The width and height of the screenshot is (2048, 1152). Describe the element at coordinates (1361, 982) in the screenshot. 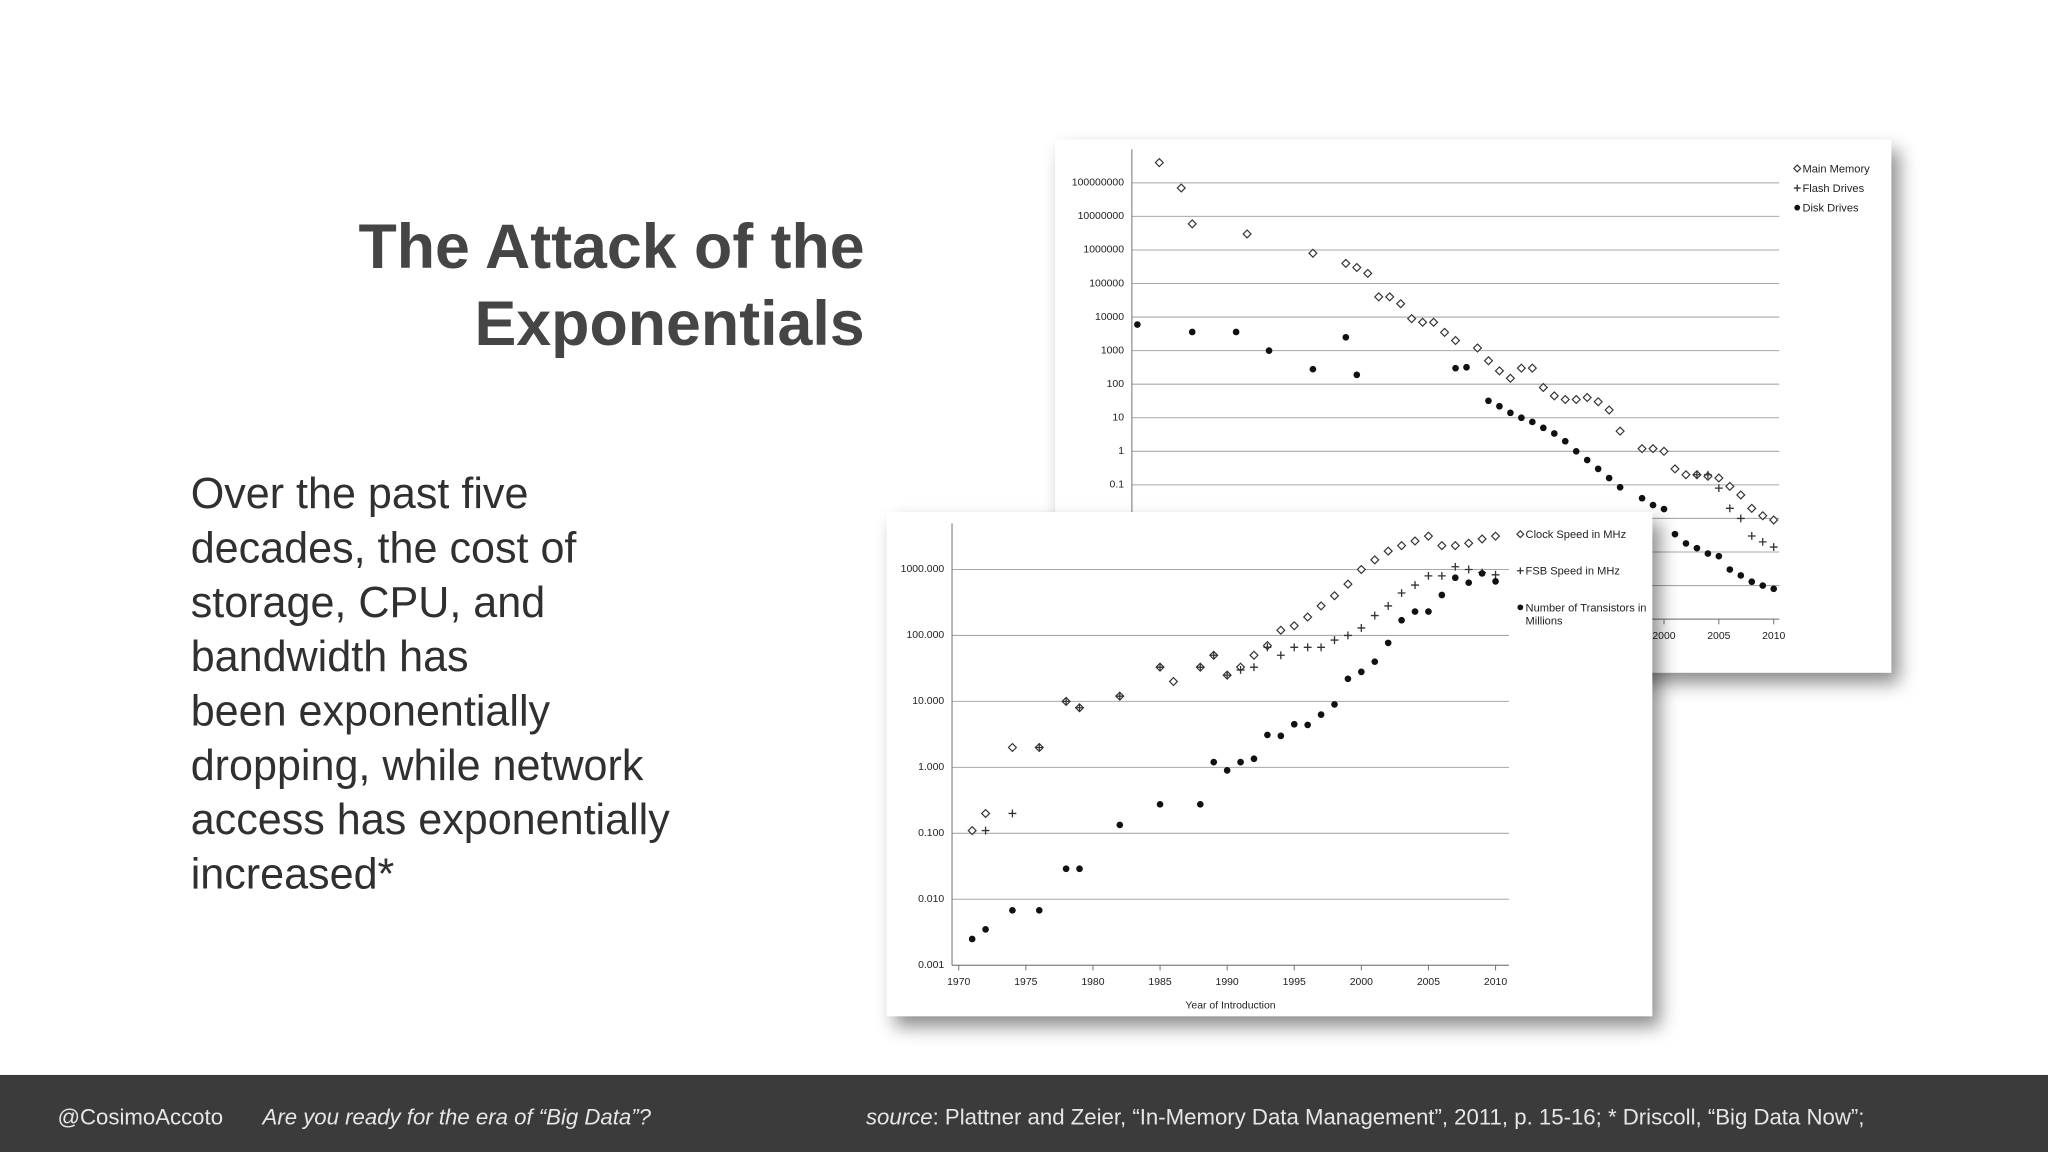

I see `x-tick-label: 2000` at that location.